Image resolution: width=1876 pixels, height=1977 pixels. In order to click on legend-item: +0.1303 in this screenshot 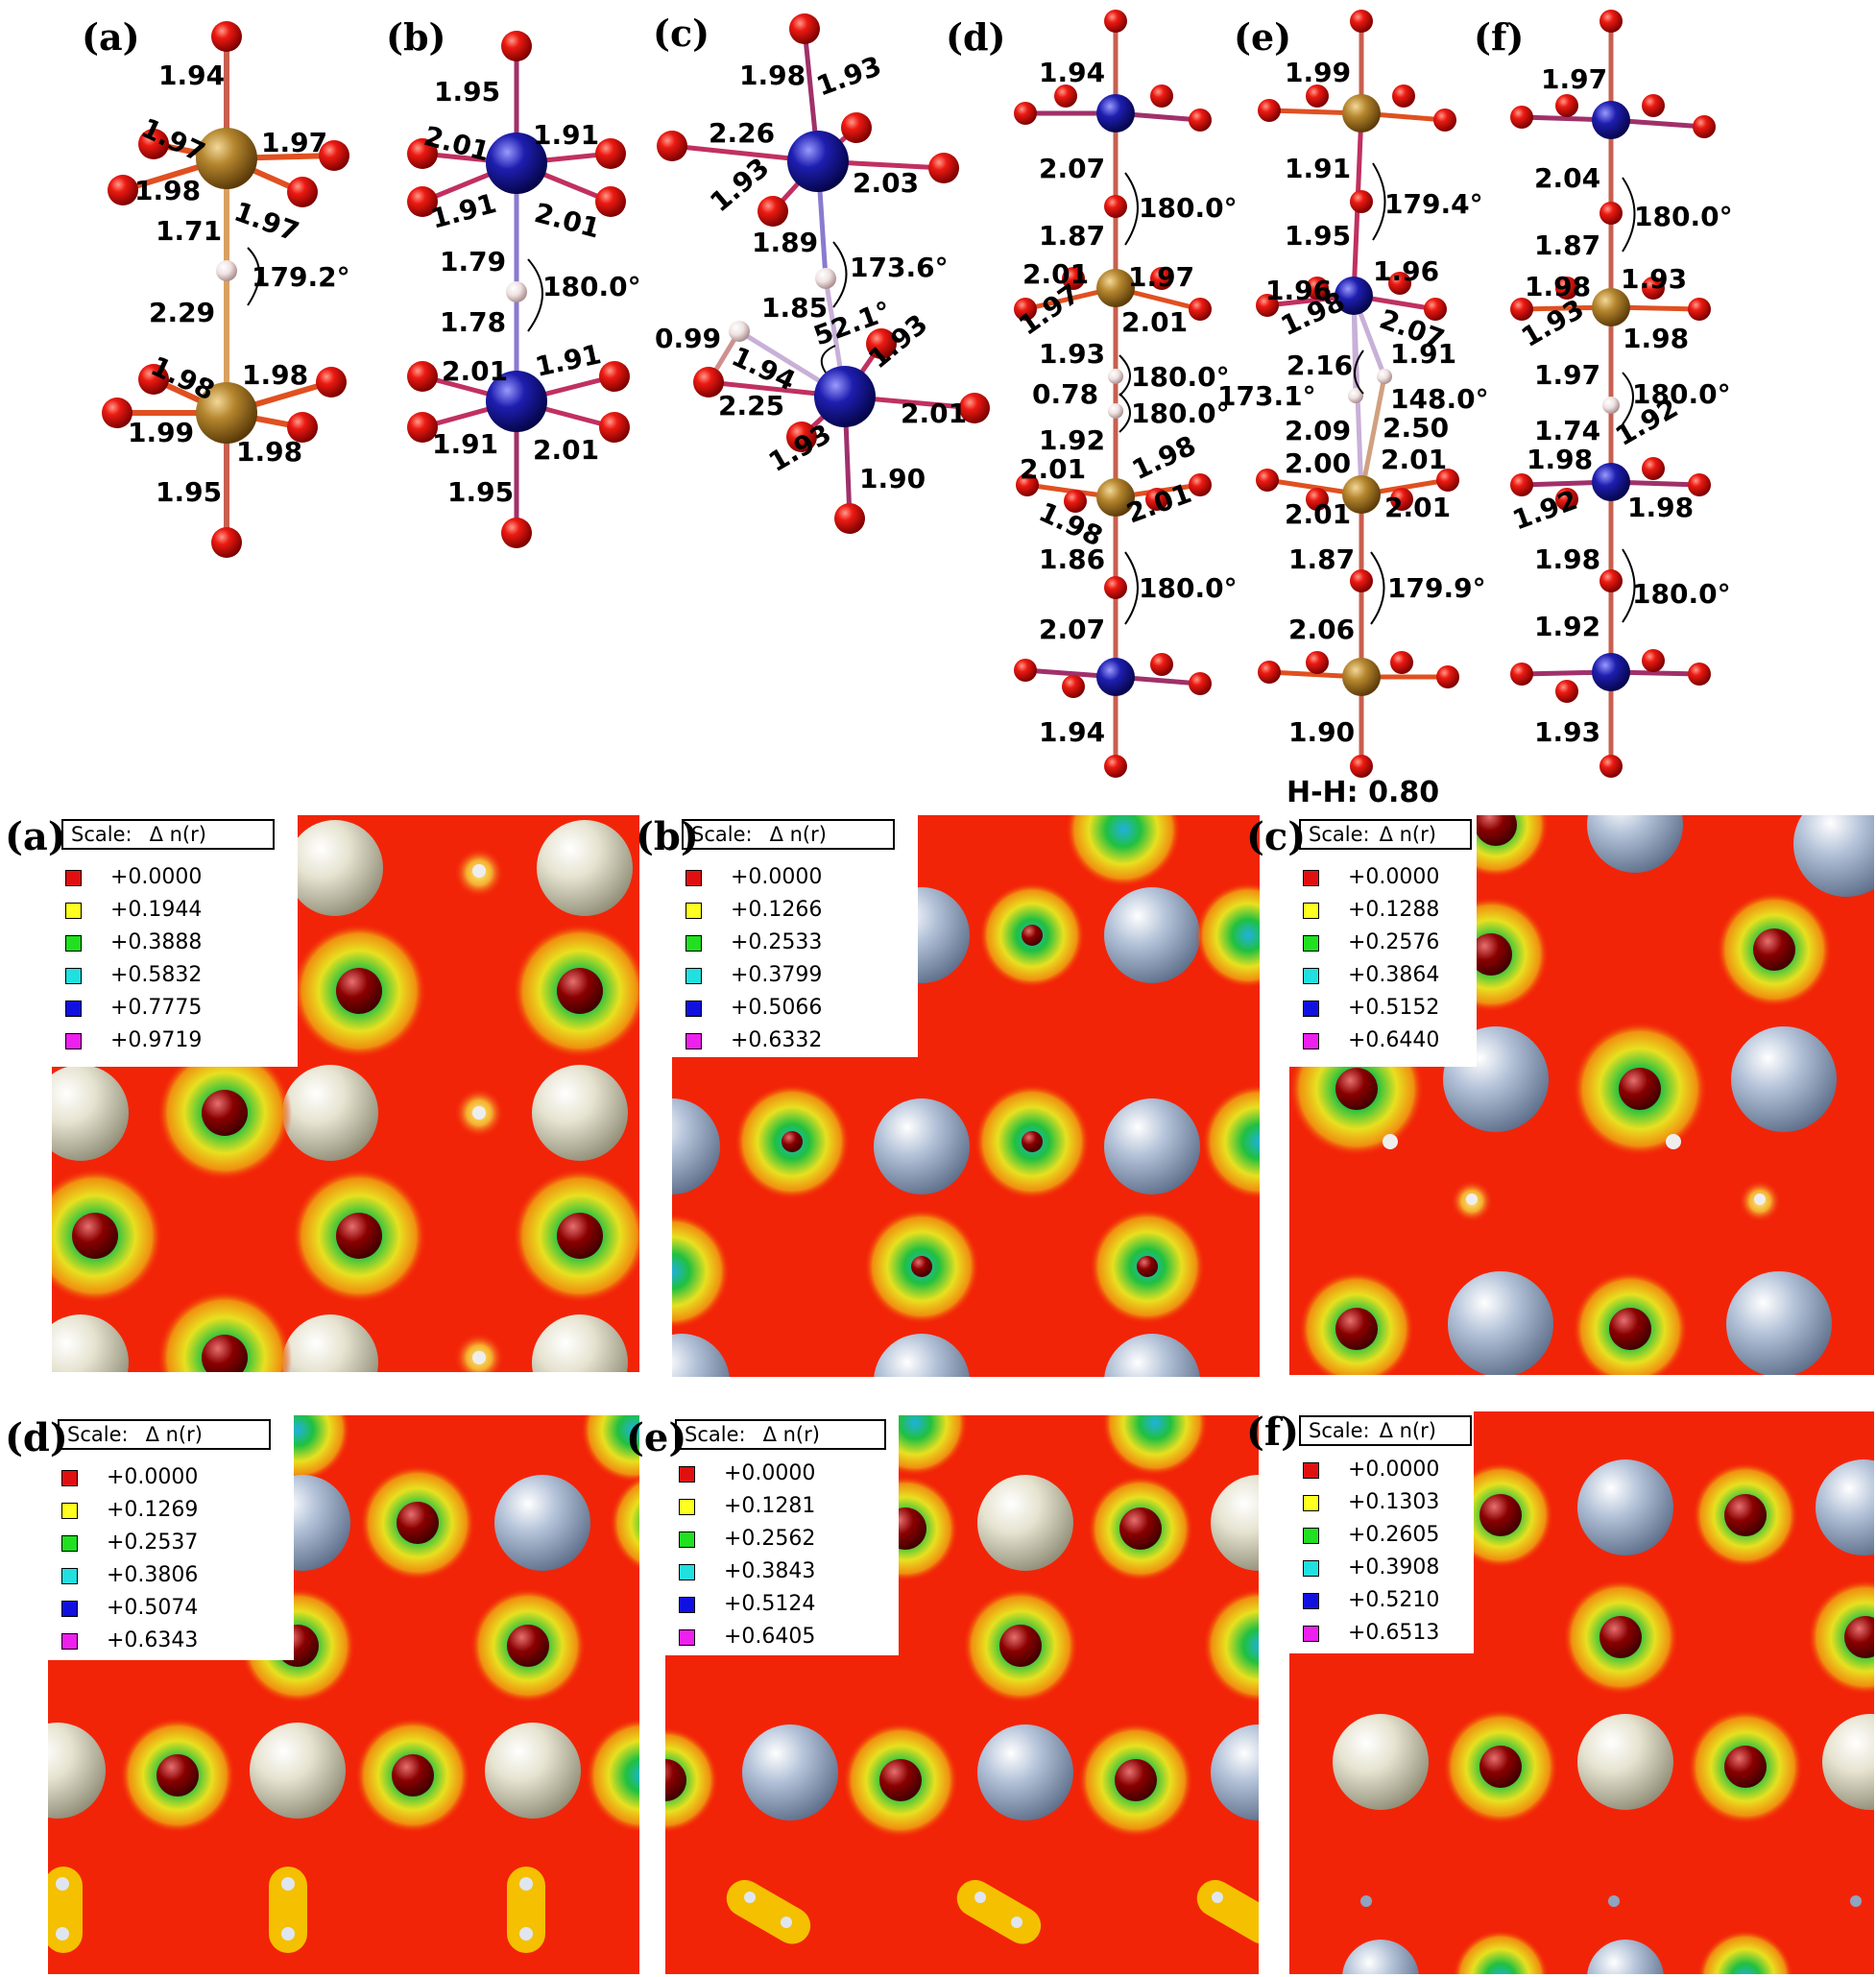, I will do `click(1371, 1502)`.